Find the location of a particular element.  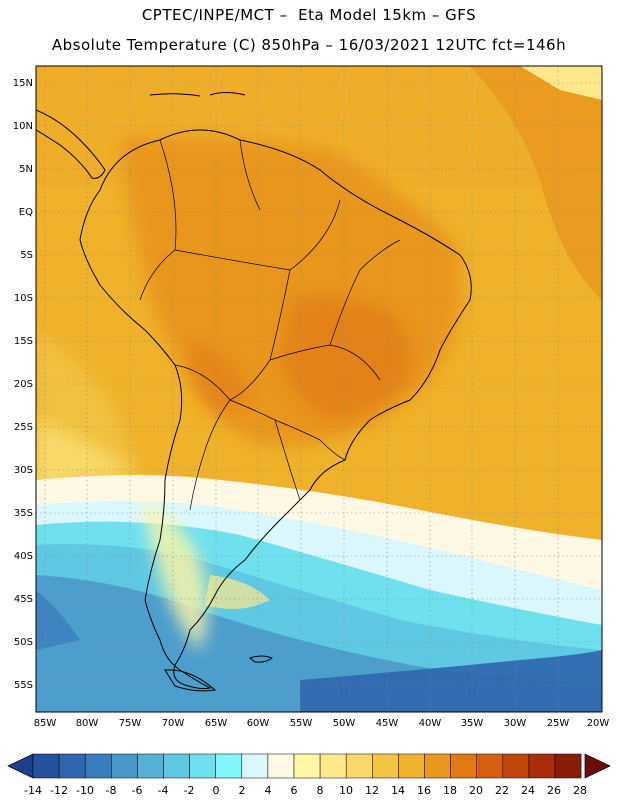

colorbar-label: -2 is located at coordinates (189, 790).